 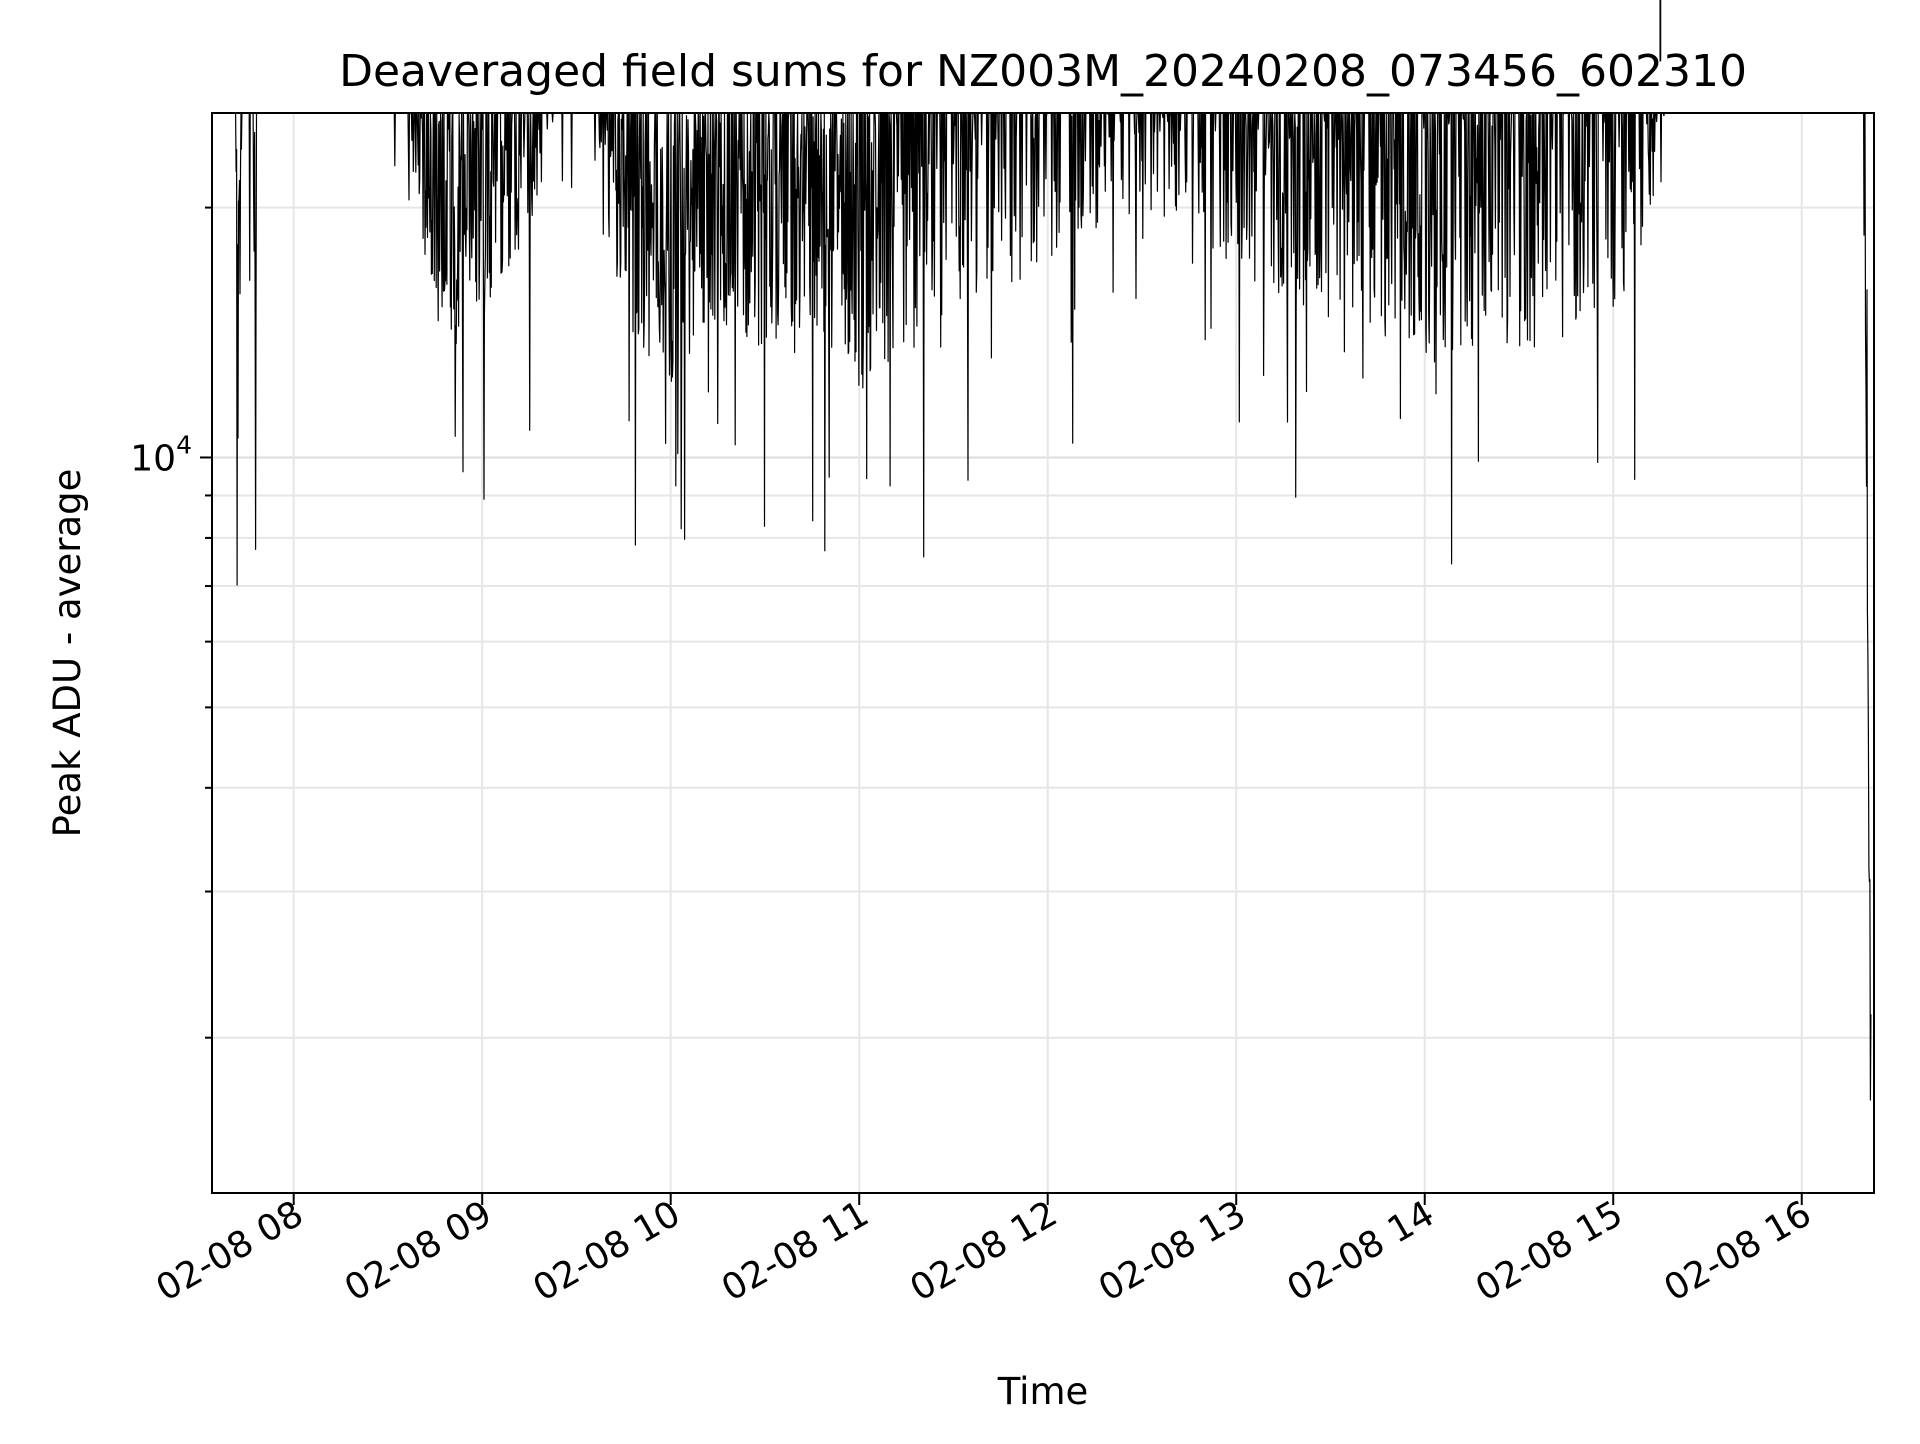 I want to click on y-tick-label-exponent: 4, so click(x=184, y=444).